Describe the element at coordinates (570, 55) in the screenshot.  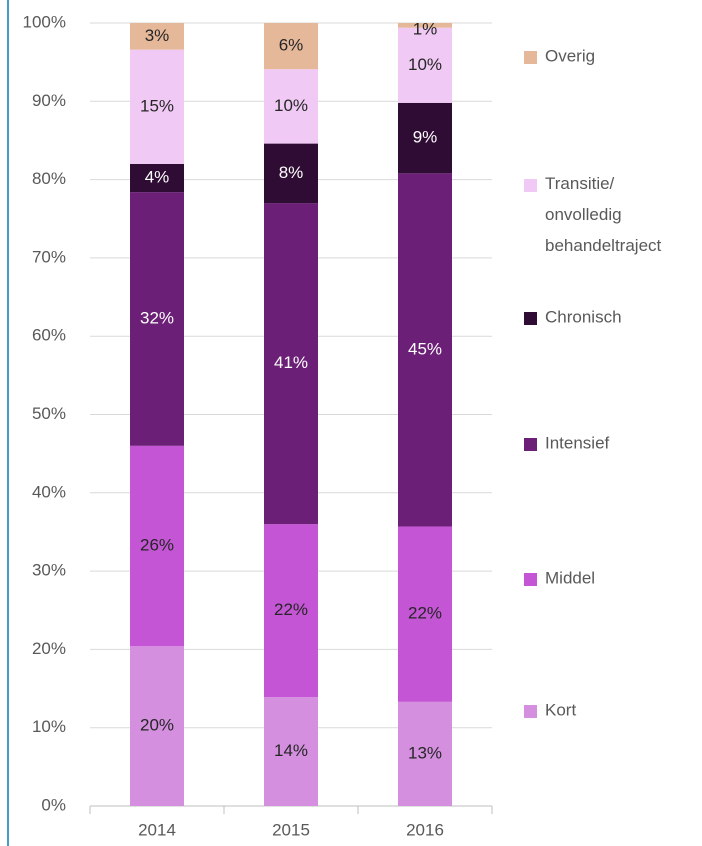
I see `legend-label: Overig` at that location.